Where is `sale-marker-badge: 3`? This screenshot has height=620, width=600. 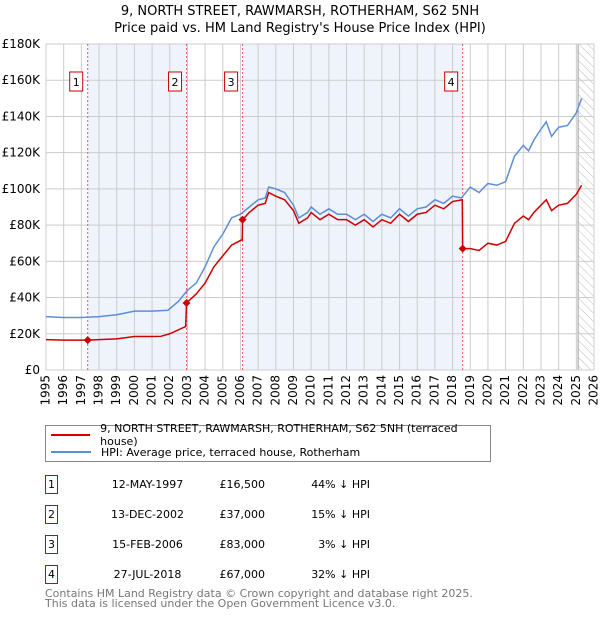
sale-marker-badge: 3 is located at coordinates (51, 544).